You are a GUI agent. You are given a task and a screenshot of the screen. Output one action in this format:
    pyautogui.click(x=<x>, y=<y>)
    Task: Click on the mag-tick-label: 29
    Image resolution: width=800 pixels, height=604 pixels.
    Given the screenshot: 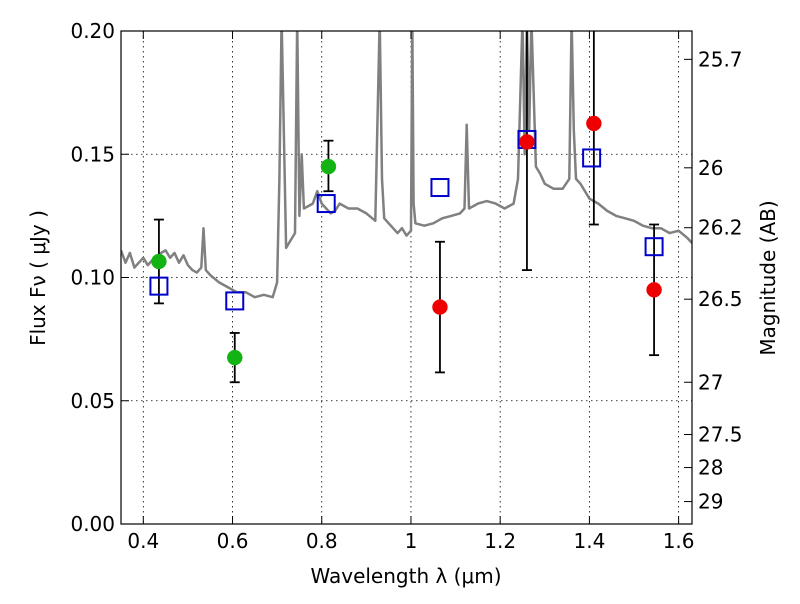 What is the action you would take?
    pyautogui.click(x=710, y=502)
    